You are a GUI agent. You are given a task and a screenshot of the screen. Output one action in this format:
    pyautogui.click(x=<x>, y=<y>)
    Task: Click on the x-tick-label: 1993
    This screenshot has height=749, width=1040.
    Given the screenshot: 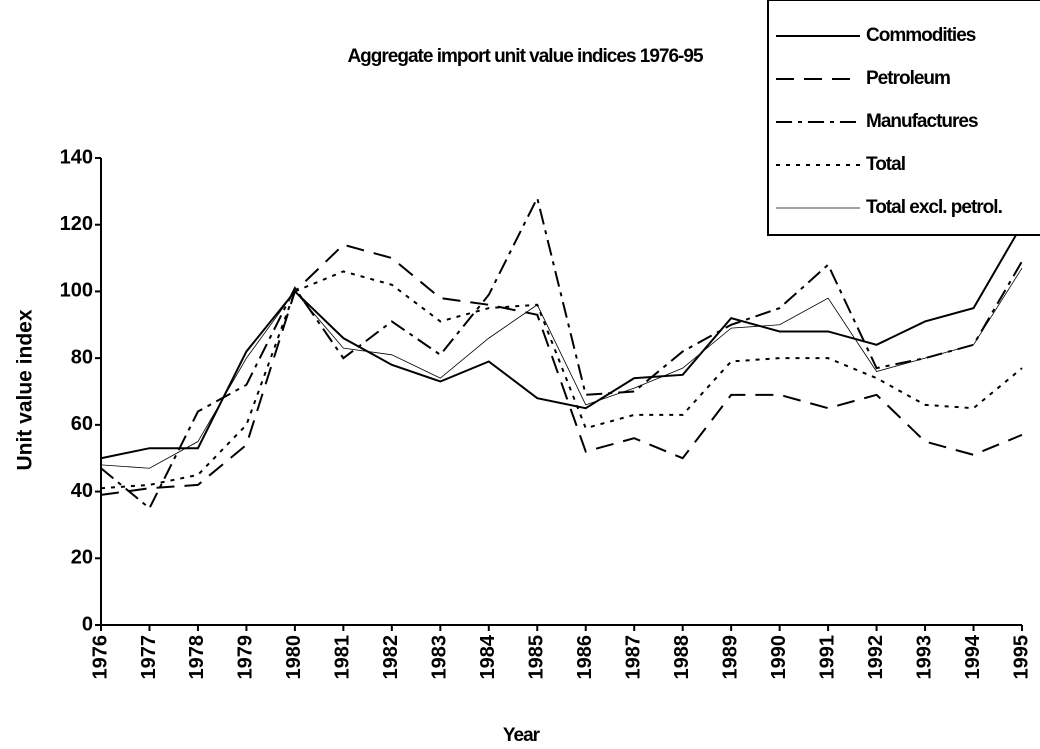 What is the action you would take?
    pyautogui.click(x=924, y=657)
    